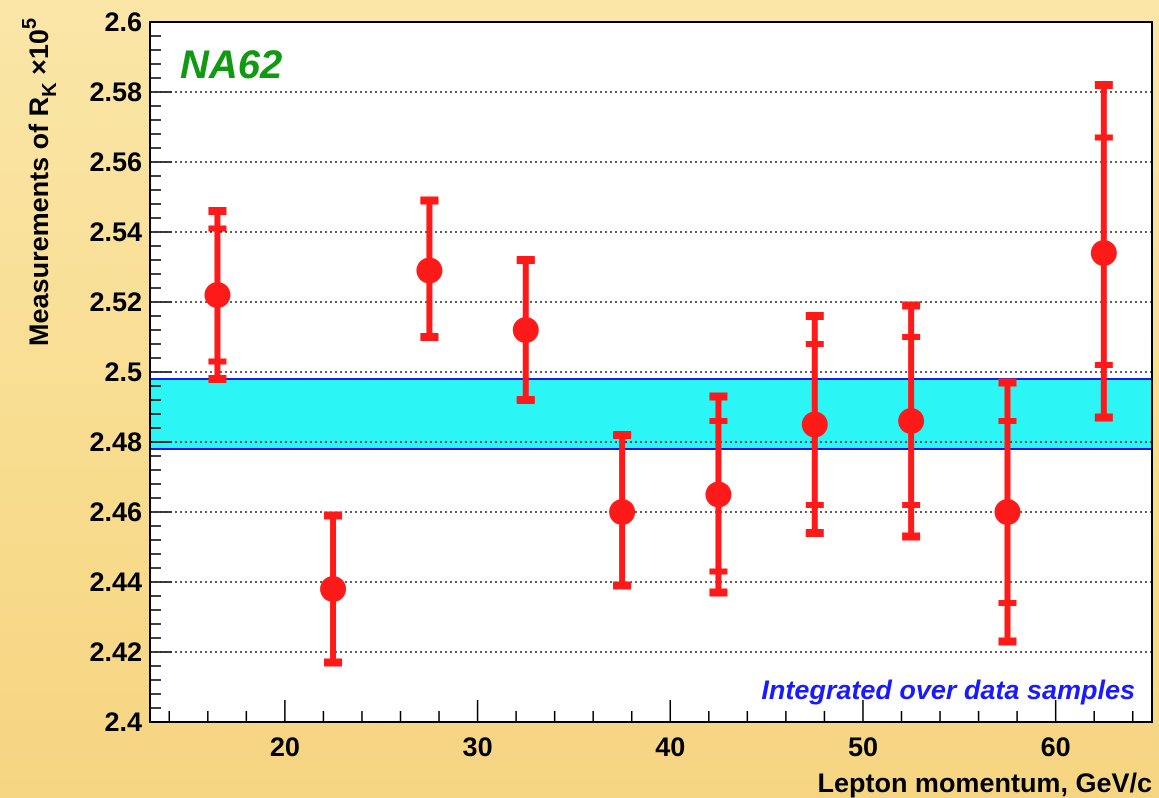 This screenshot has width=1159, height=798. I want to click on x-tick-label: 40, so click(670, 747).